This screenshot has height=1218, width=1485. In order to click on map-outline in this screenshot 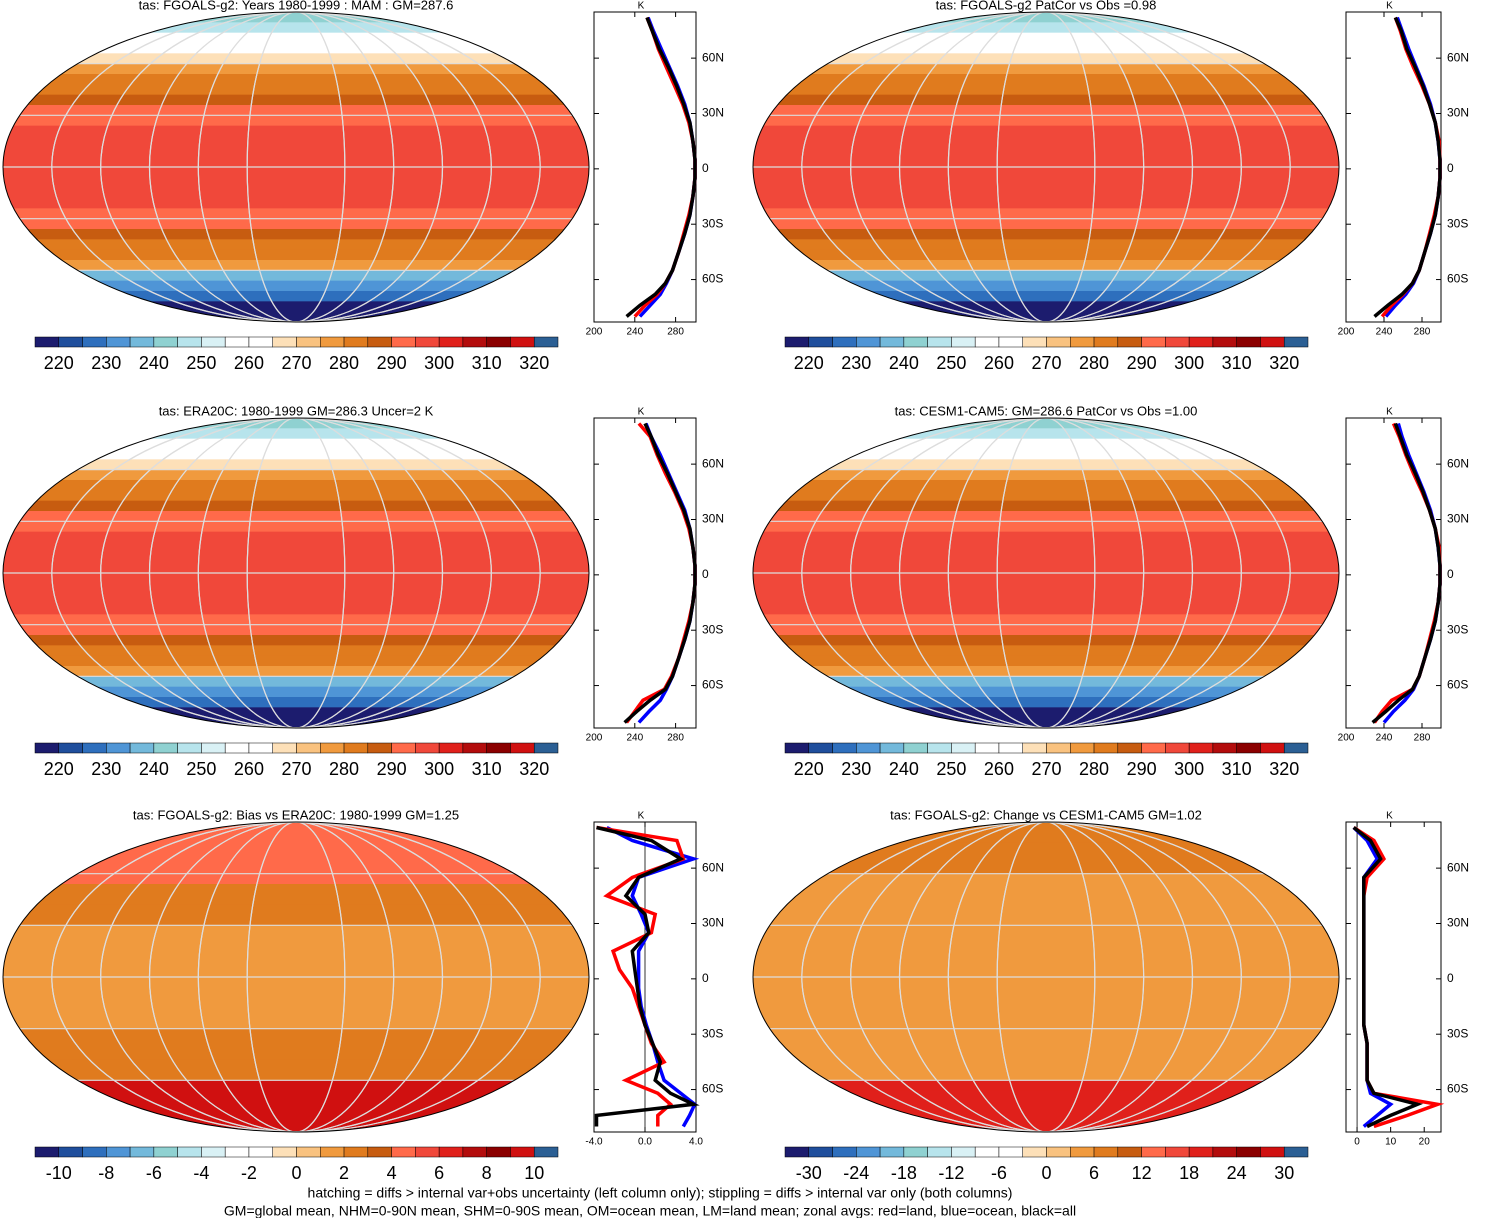, I will do `click(296, 573)`.